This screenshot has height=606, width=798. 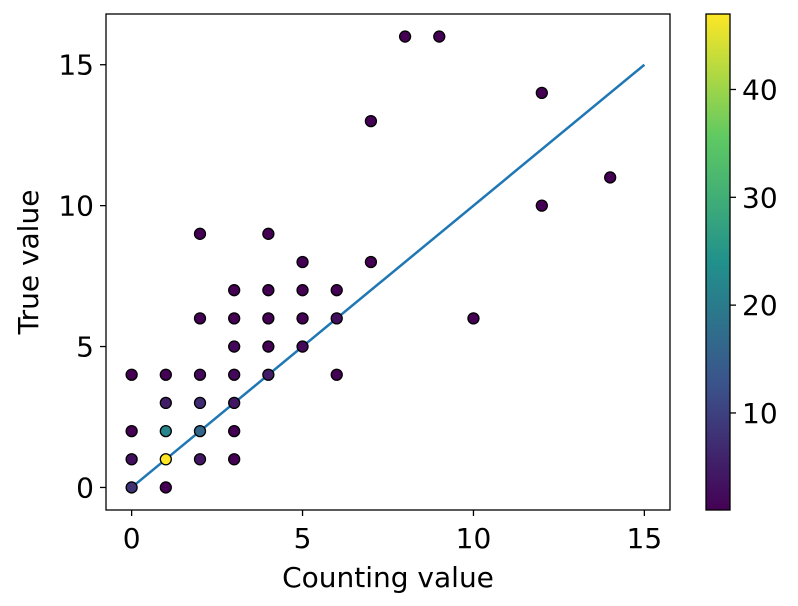 I want to click on colorbar-tick-label: 40, so click(x=760, y=89).